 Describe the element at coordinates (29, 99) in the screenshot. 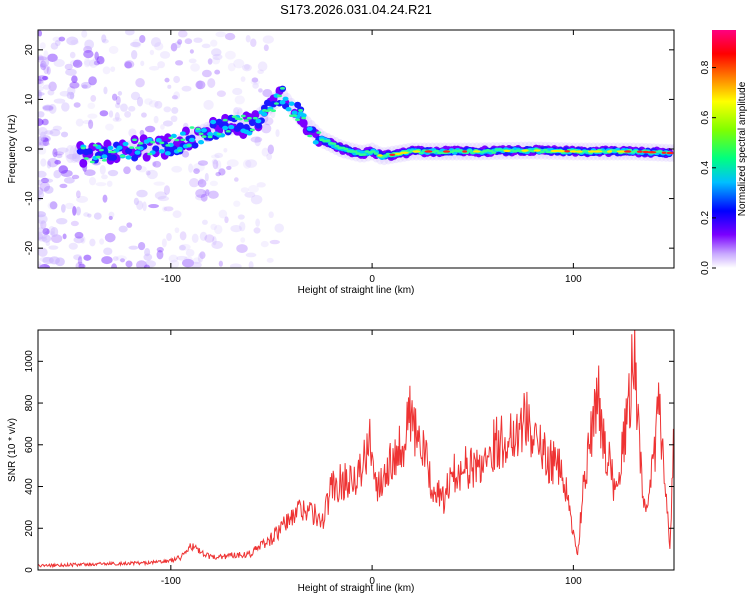

I see `spectrogram-y-tick-label: 10` at that location.